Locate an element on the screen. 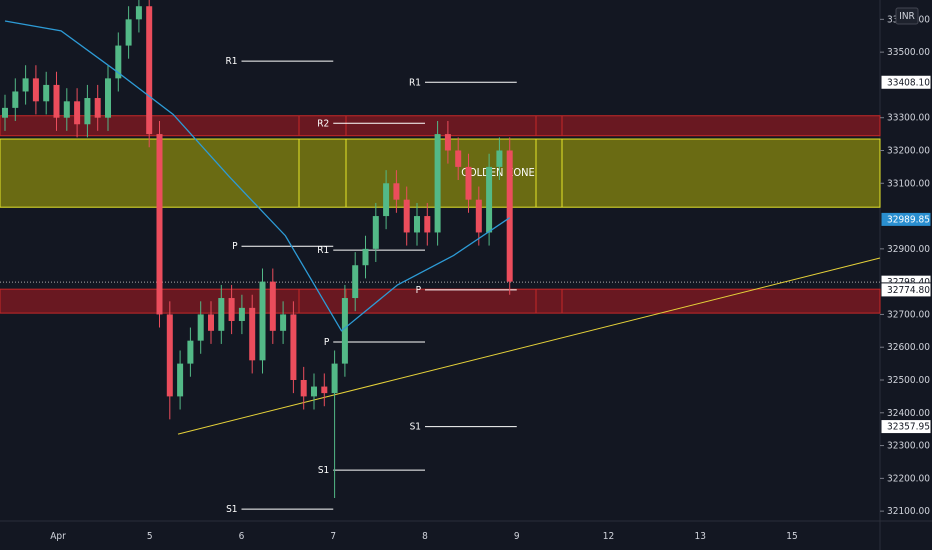  y-tick-label: 33100.00 is located at coordinates (908, 183).